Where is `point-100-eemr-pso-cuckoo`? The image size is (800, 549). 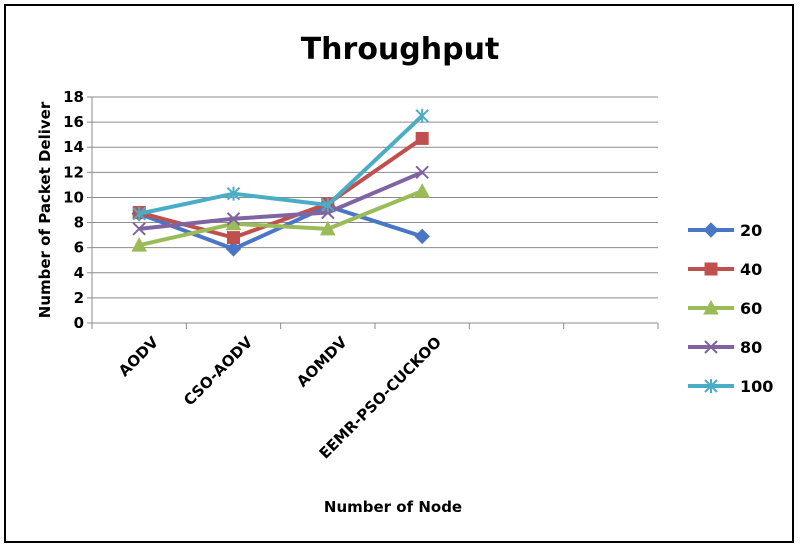 point-100-eemr-pso-cuckoo is located at coordinates (422, 115).